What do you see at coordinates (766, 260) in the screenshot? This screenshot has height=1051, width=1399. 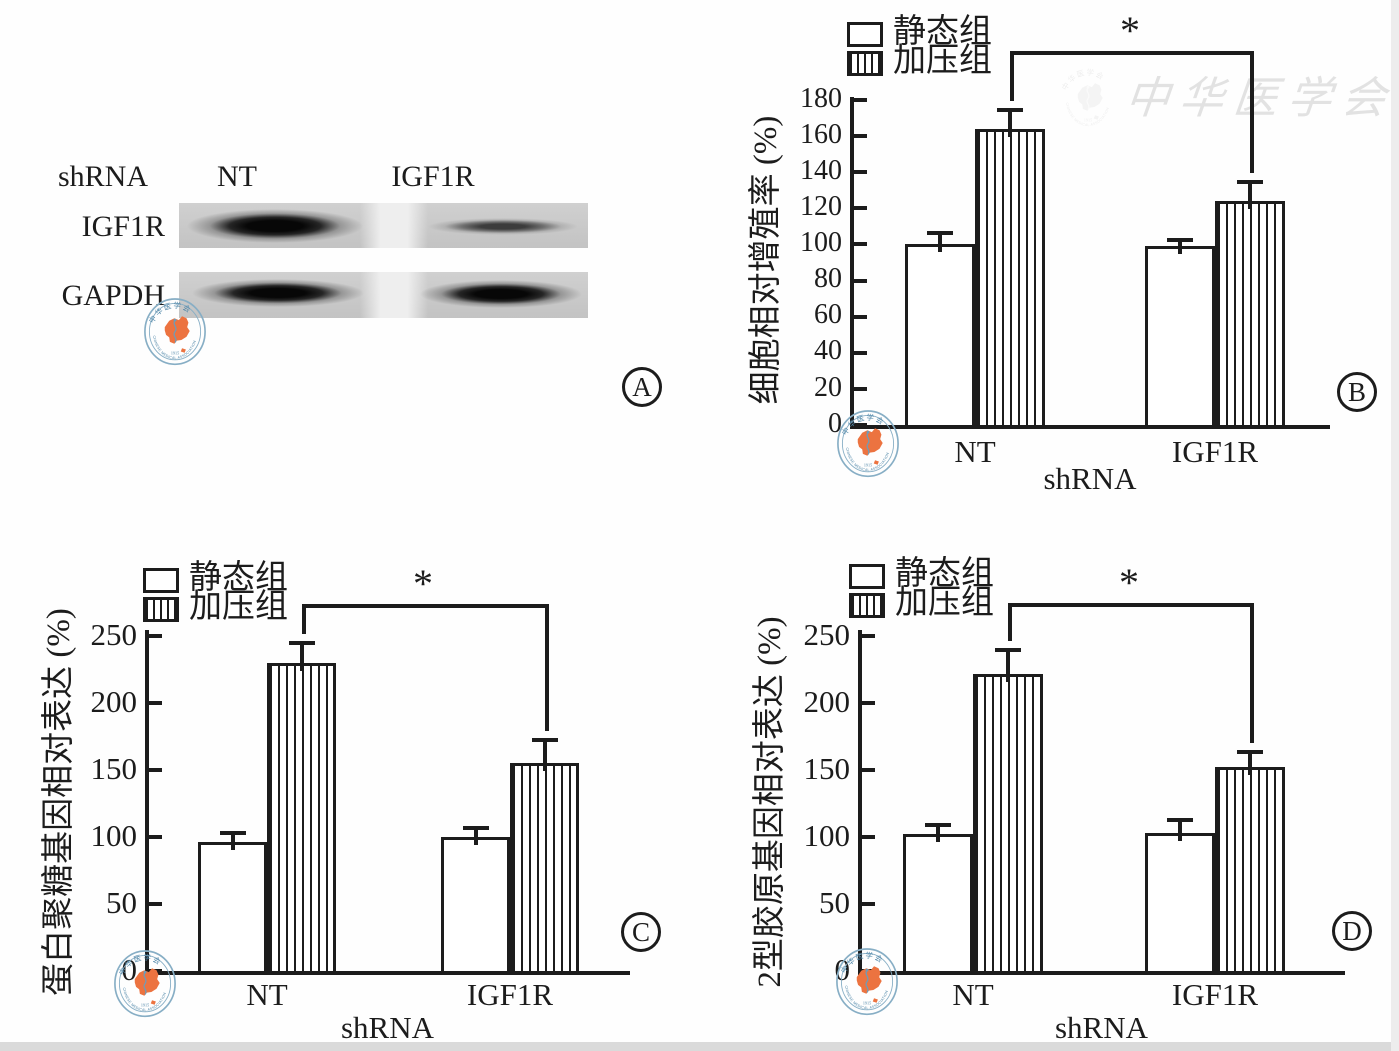 I see `y-axis-title: 细胞相对增殖率 (%)` at bounding box center [766, 260].